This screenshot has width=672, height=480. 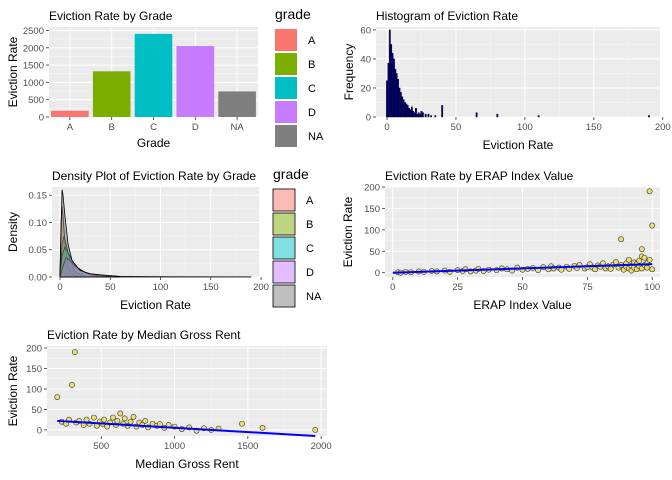 I want to click on x-axis-label: ERAP Index Value, so click(x=522, y=305).